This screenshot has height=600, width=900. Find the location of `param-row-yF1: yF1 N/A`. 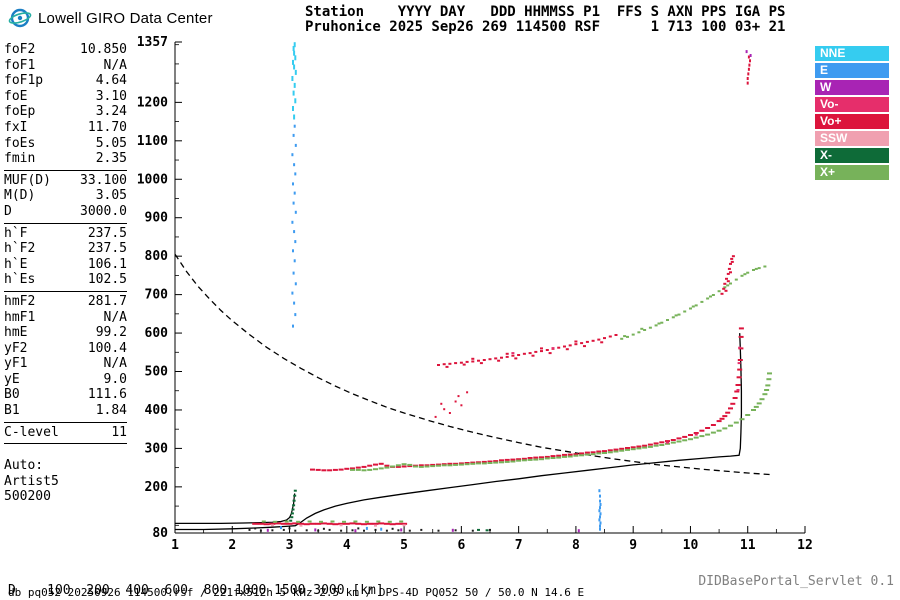

param-row-yF1: yF1 N/A is located at coordinates (65, 364).